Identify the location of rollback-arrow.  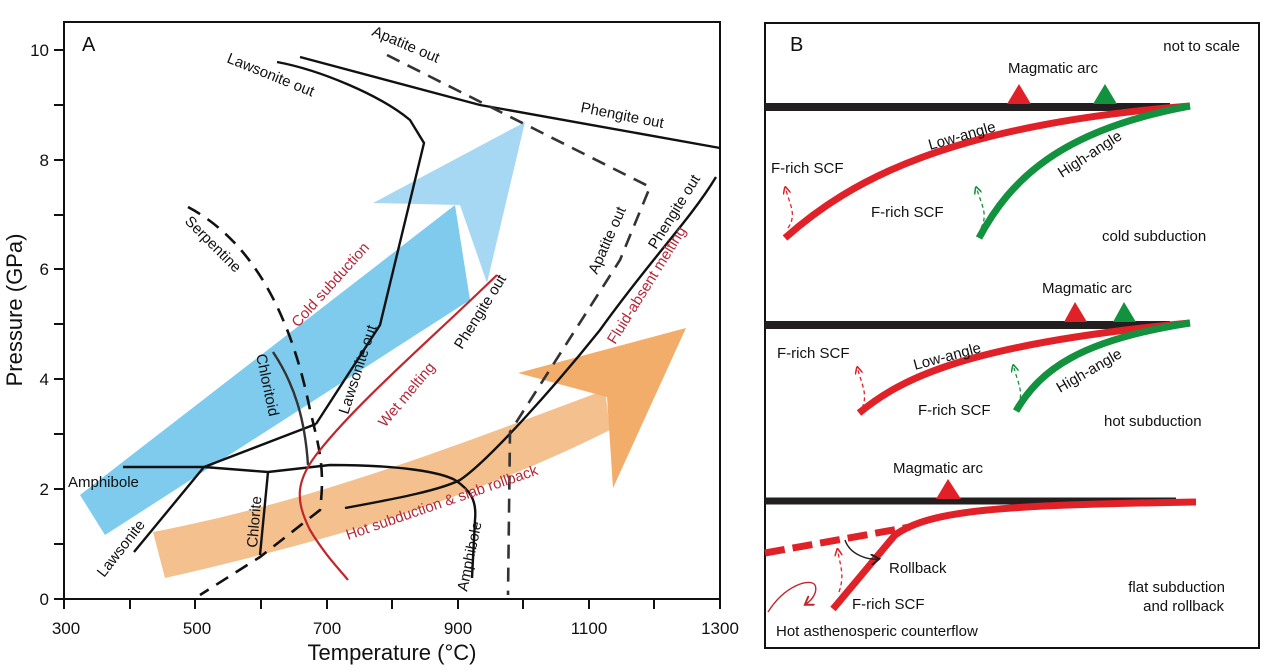
(861, 549).